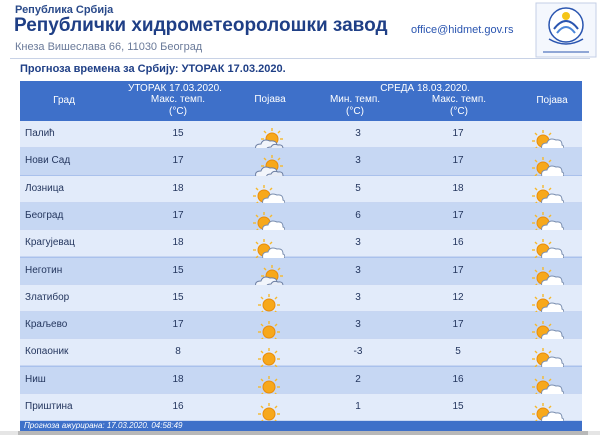 This screenshot has height=435, width=600. What do you see at coordinates (40, 133) in the screenshot?
I see `city-name: Палић` at bounding box center [40, 133].